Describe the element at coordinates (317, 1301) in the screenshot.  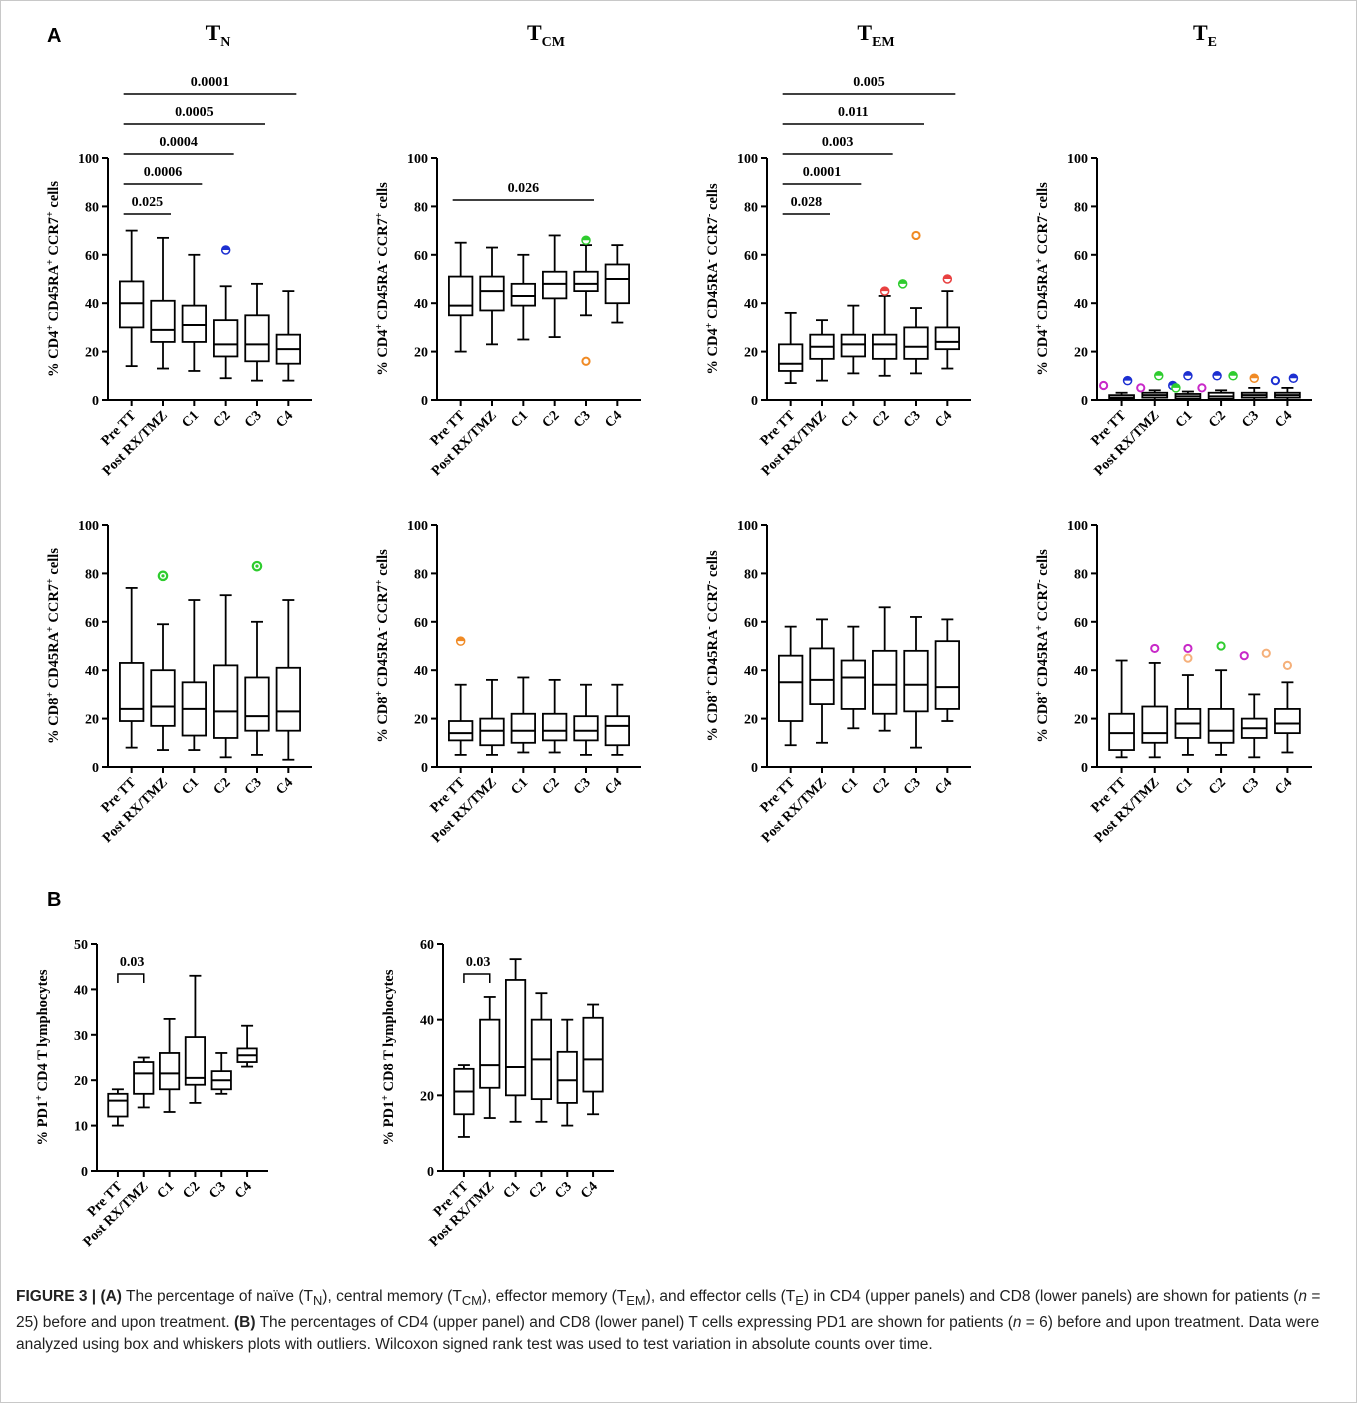
I see `caption-sub-n: N` at that location.